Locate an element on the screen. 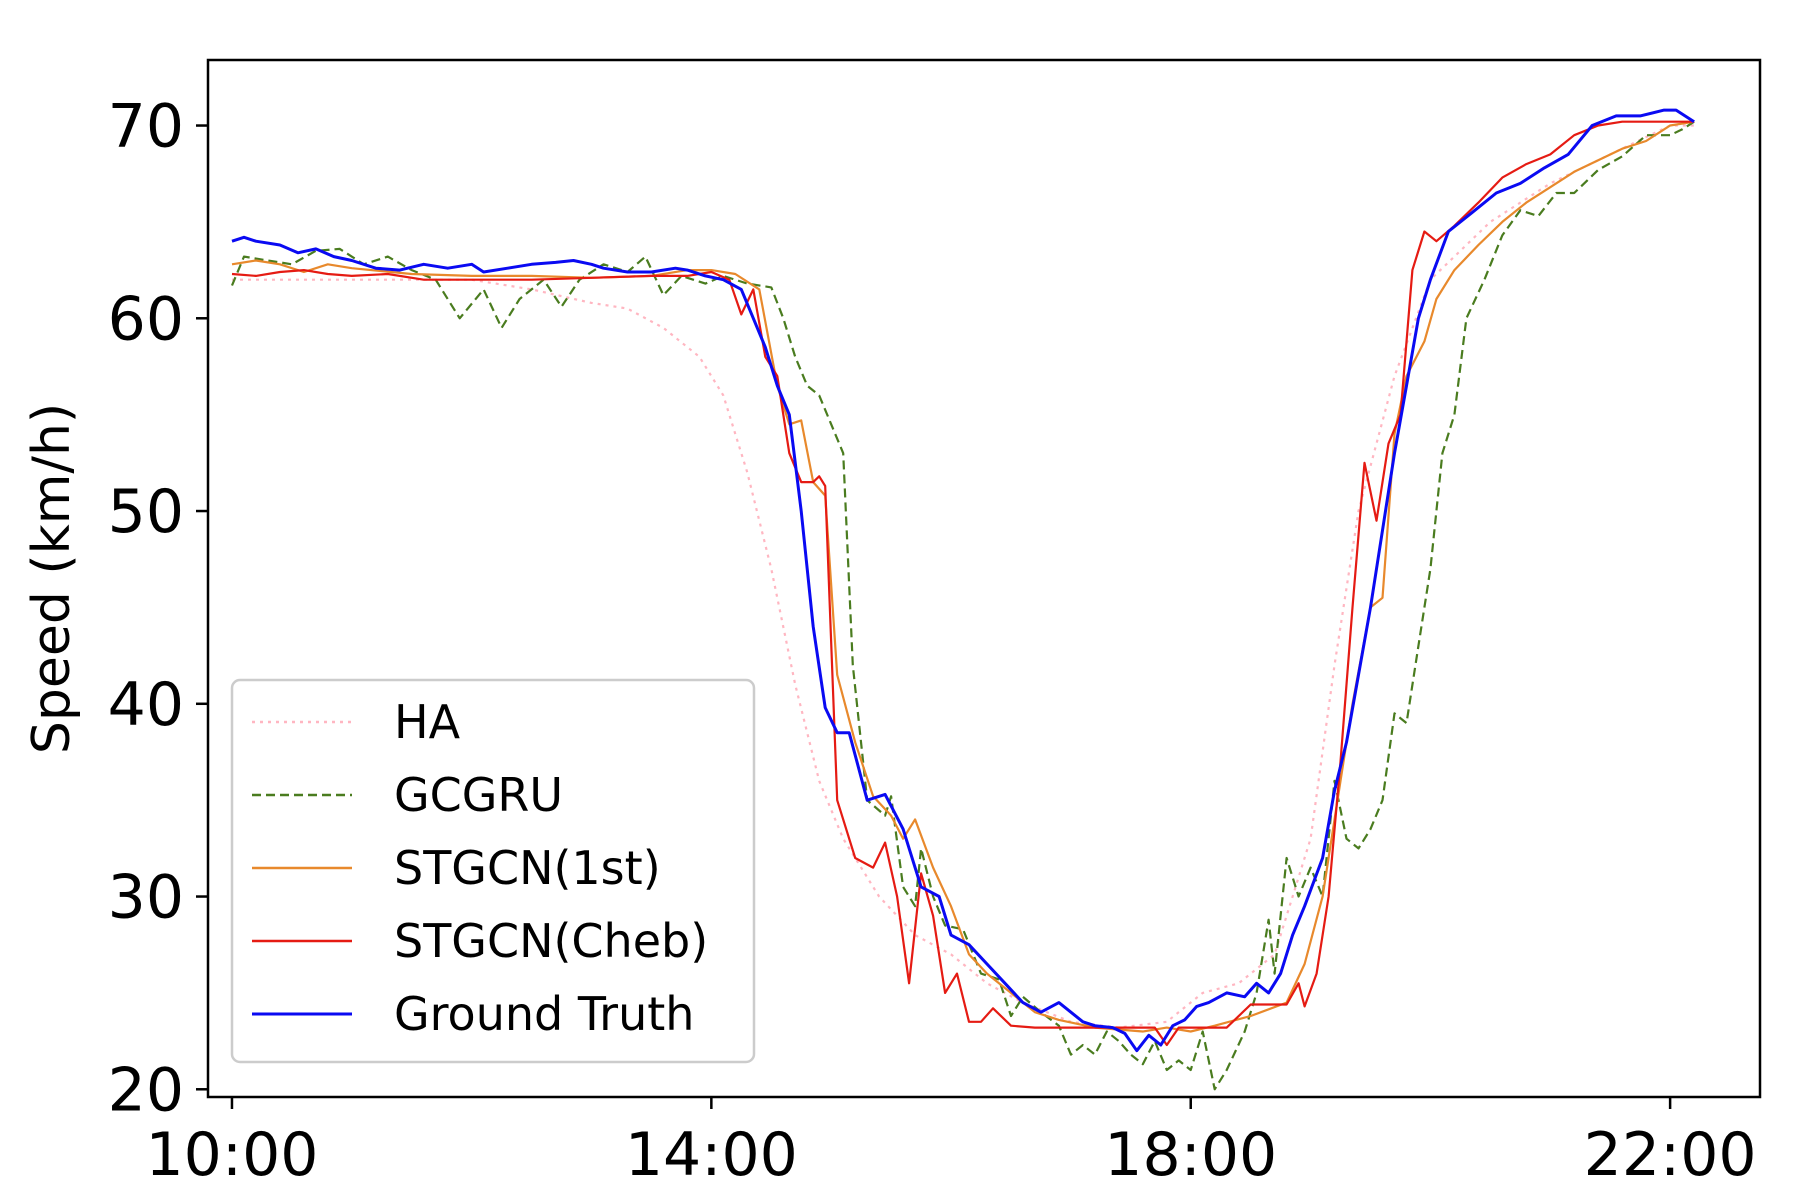 The image size is (1800, 1200). x-axis: 10:00 14:00 18:00 22:00 is located at coordinates (951, 1143).